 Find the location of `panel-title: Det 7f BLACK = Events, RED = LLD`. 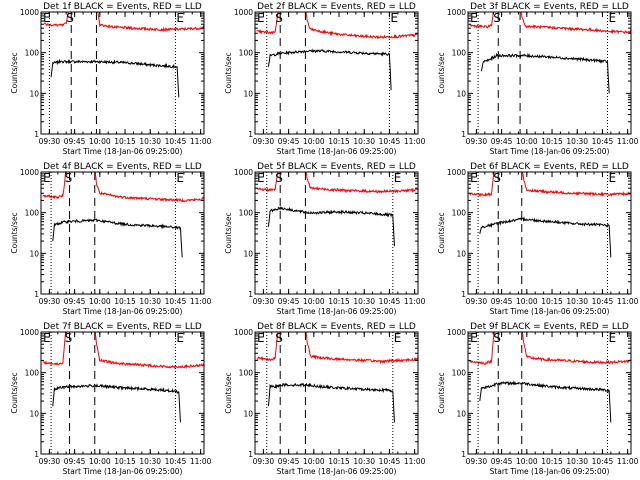

panel-title: Det 7f BLACK = Events, RED = LLD is located at coordinates (122, 327).